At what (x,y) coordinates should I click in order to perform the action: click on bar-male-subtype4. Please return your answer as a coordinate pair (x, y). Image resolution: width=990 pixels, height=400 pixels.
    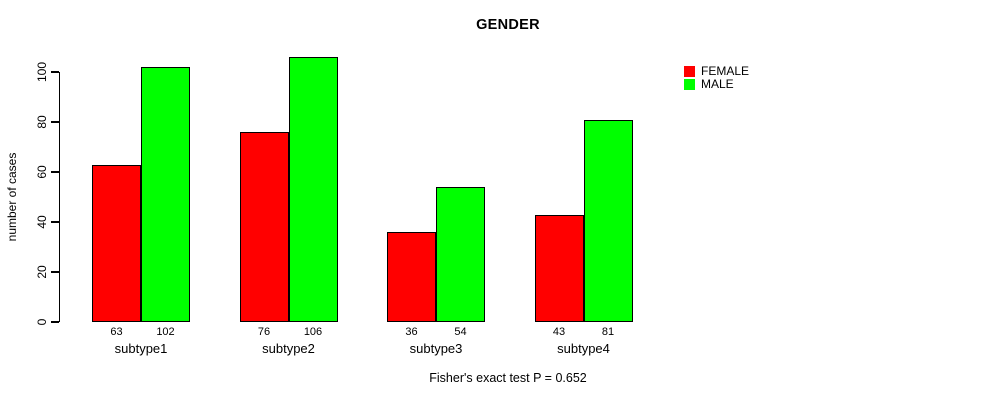
    Looking at the image, I should click on (608, 220).